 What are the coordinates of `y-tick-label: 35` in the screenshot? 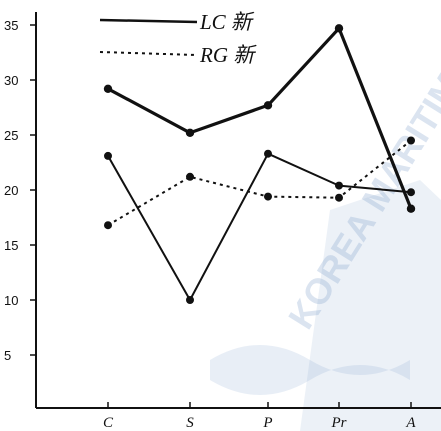 It's located at (11, 25).